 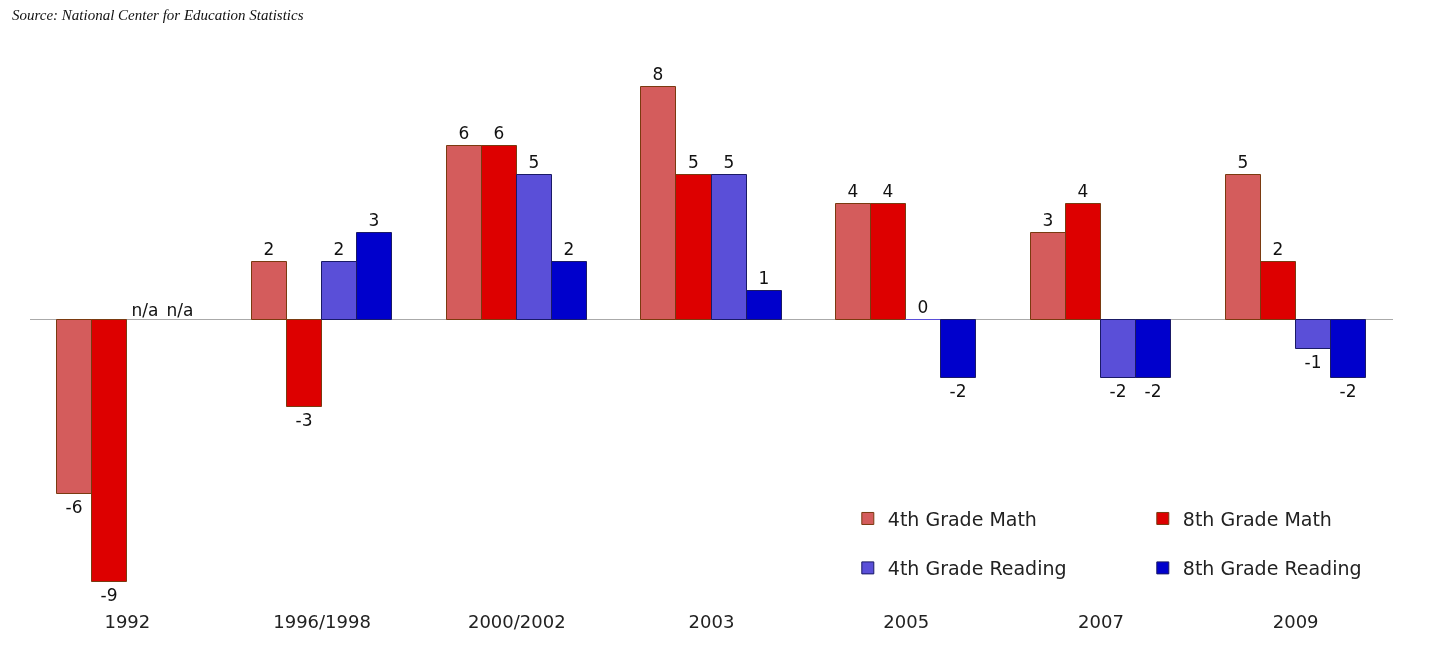 I want to click on legend-label: 8th Grade Math, so click(x=1257, y=518).